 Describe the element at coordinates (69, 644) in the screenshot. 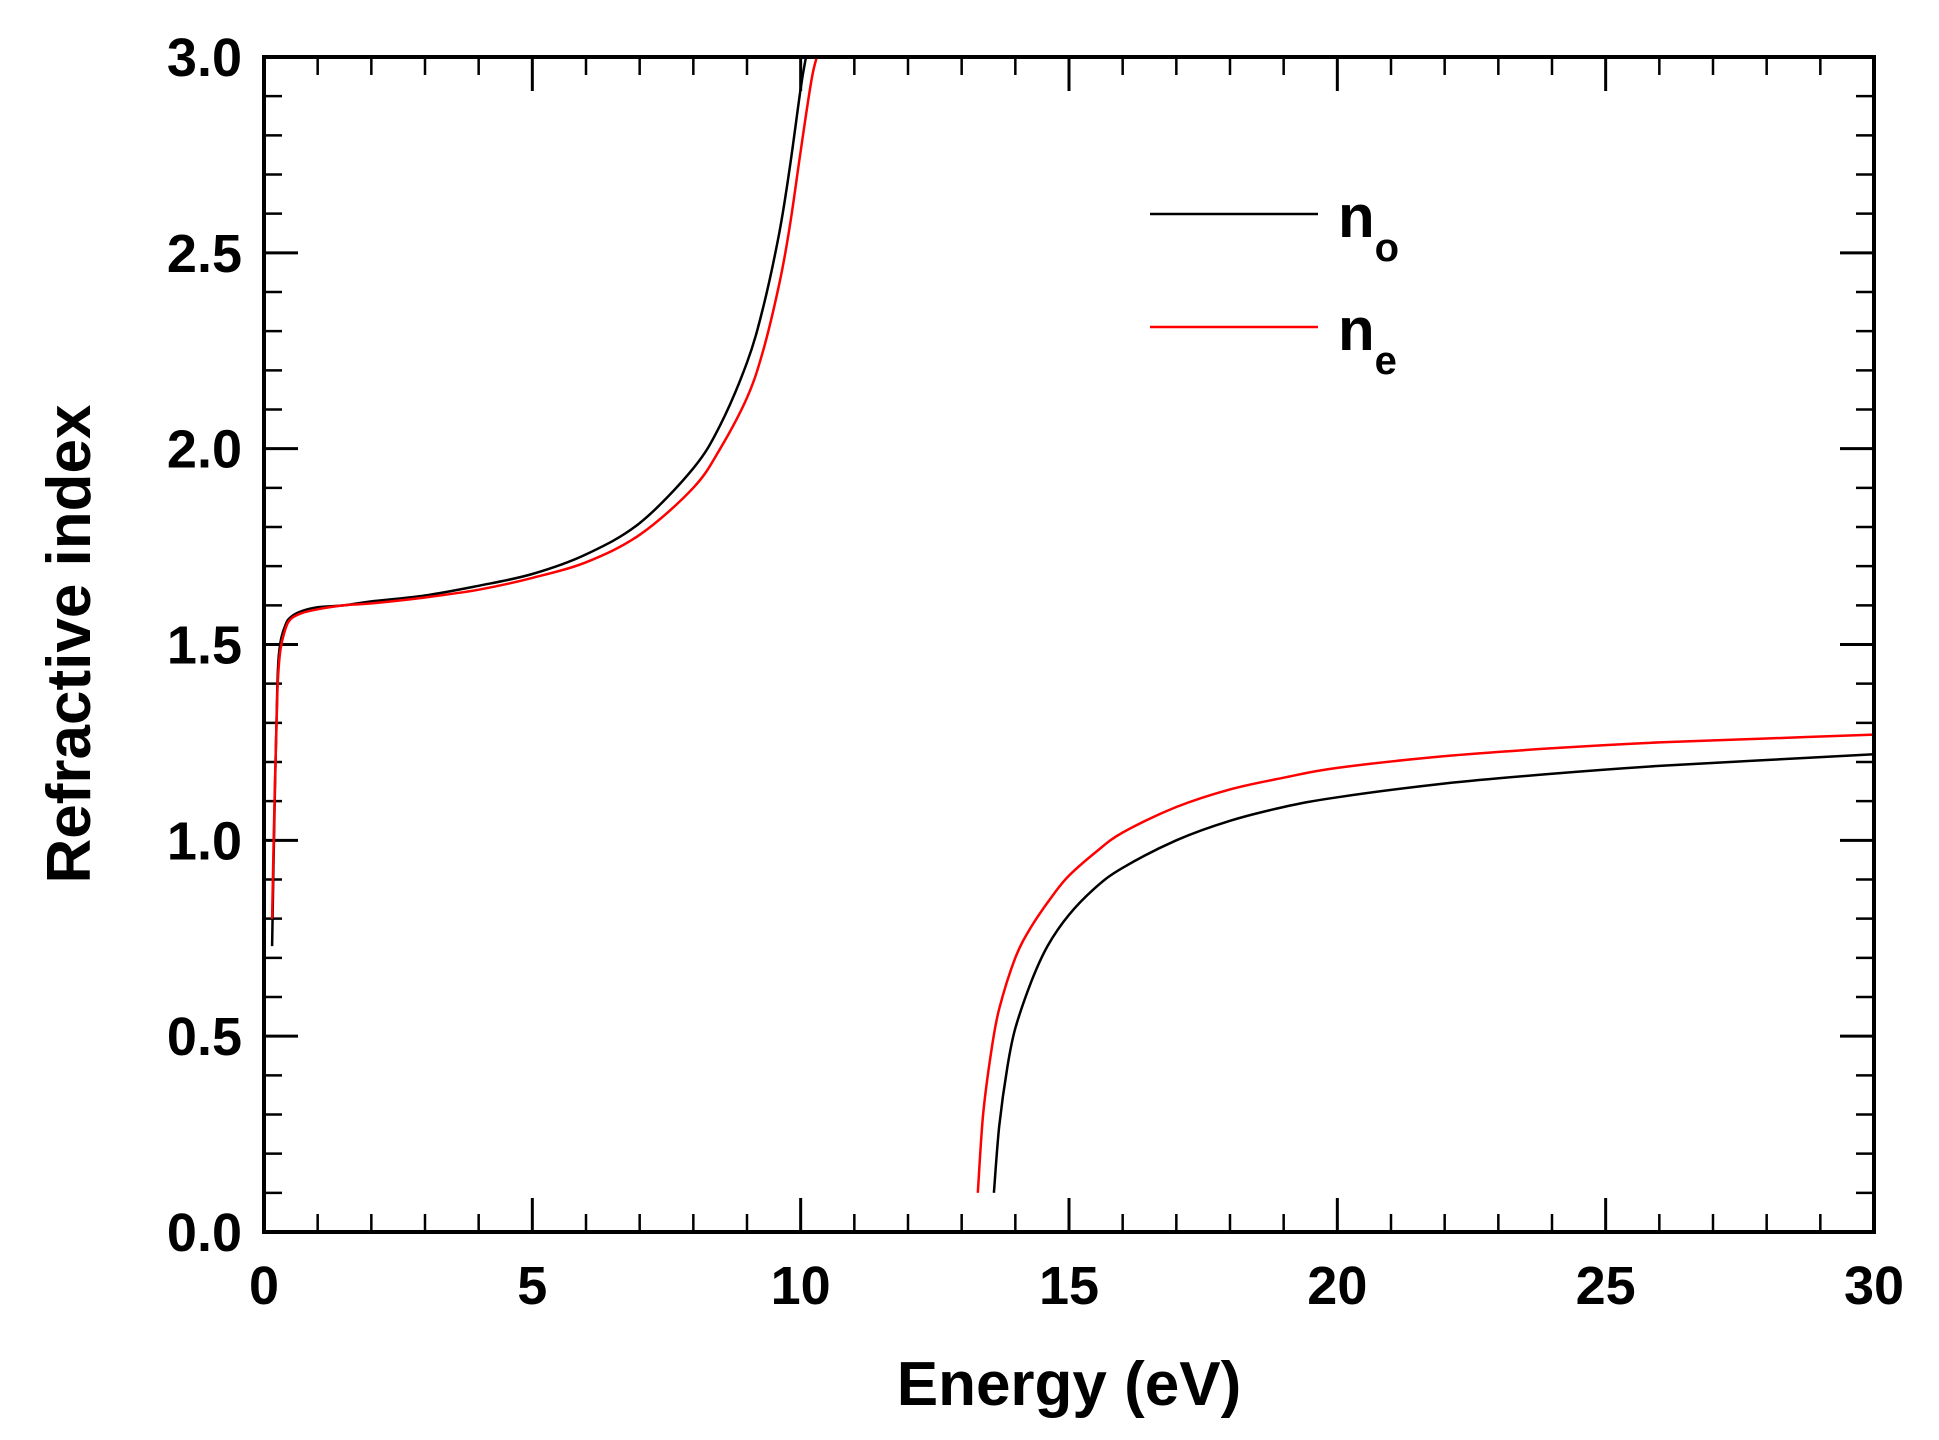

I see `y-axis-title: Refractive index` at that location.